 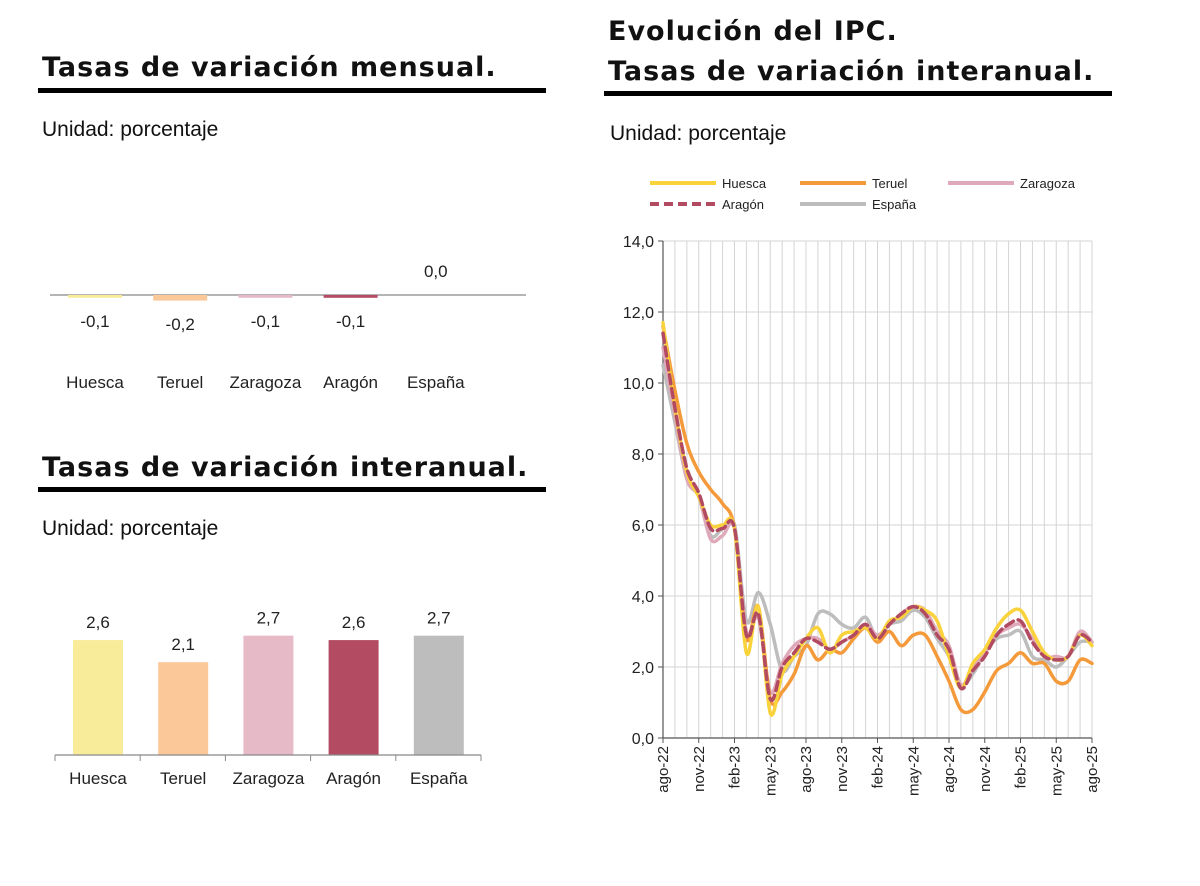 What do you see at coordinates (643, 668) in the screenshot?
I see `y-tick-label: 2,0` at bounding box center [643, 668].